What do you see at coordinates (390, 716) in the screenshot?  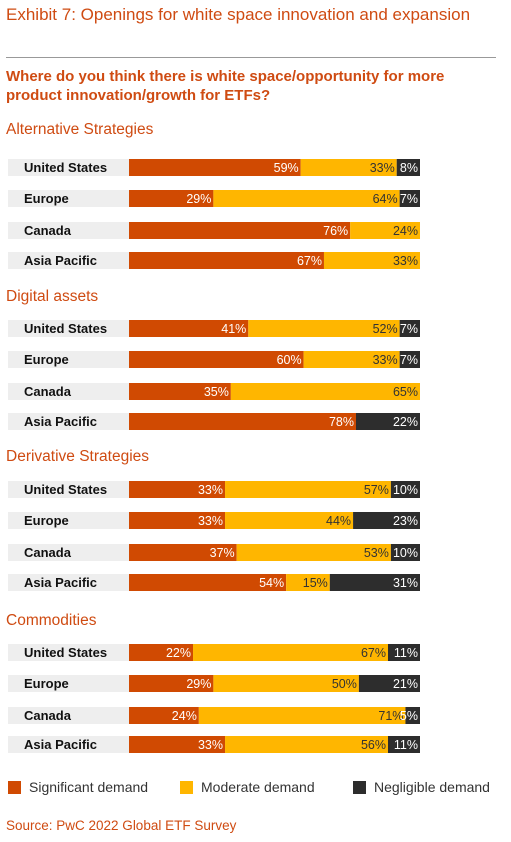 I see `data-label-moderate: 71%` at bounding box center [390, 716].